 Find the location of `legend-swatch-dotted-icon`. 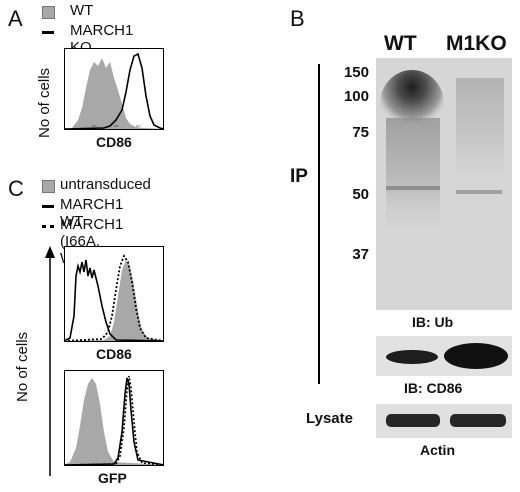

legend-swatch-dotted-icon is located at coordinates (48, 226).